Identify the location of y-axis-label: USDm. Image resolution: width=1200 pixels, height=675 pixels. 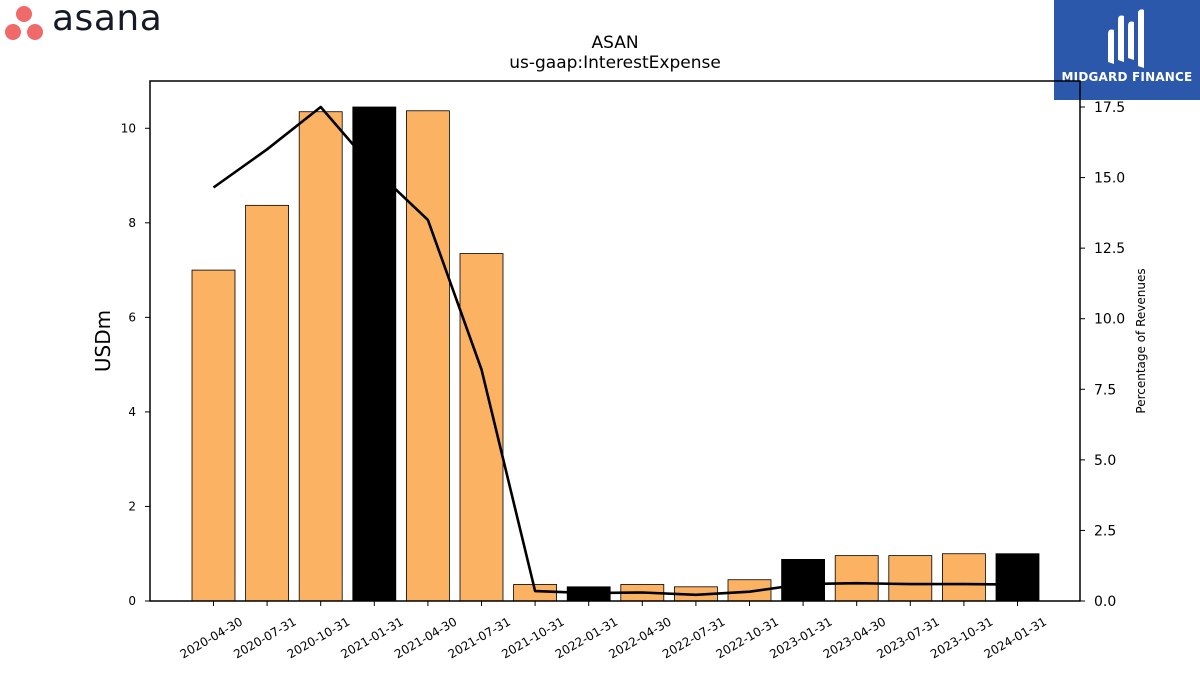
(103, 341).